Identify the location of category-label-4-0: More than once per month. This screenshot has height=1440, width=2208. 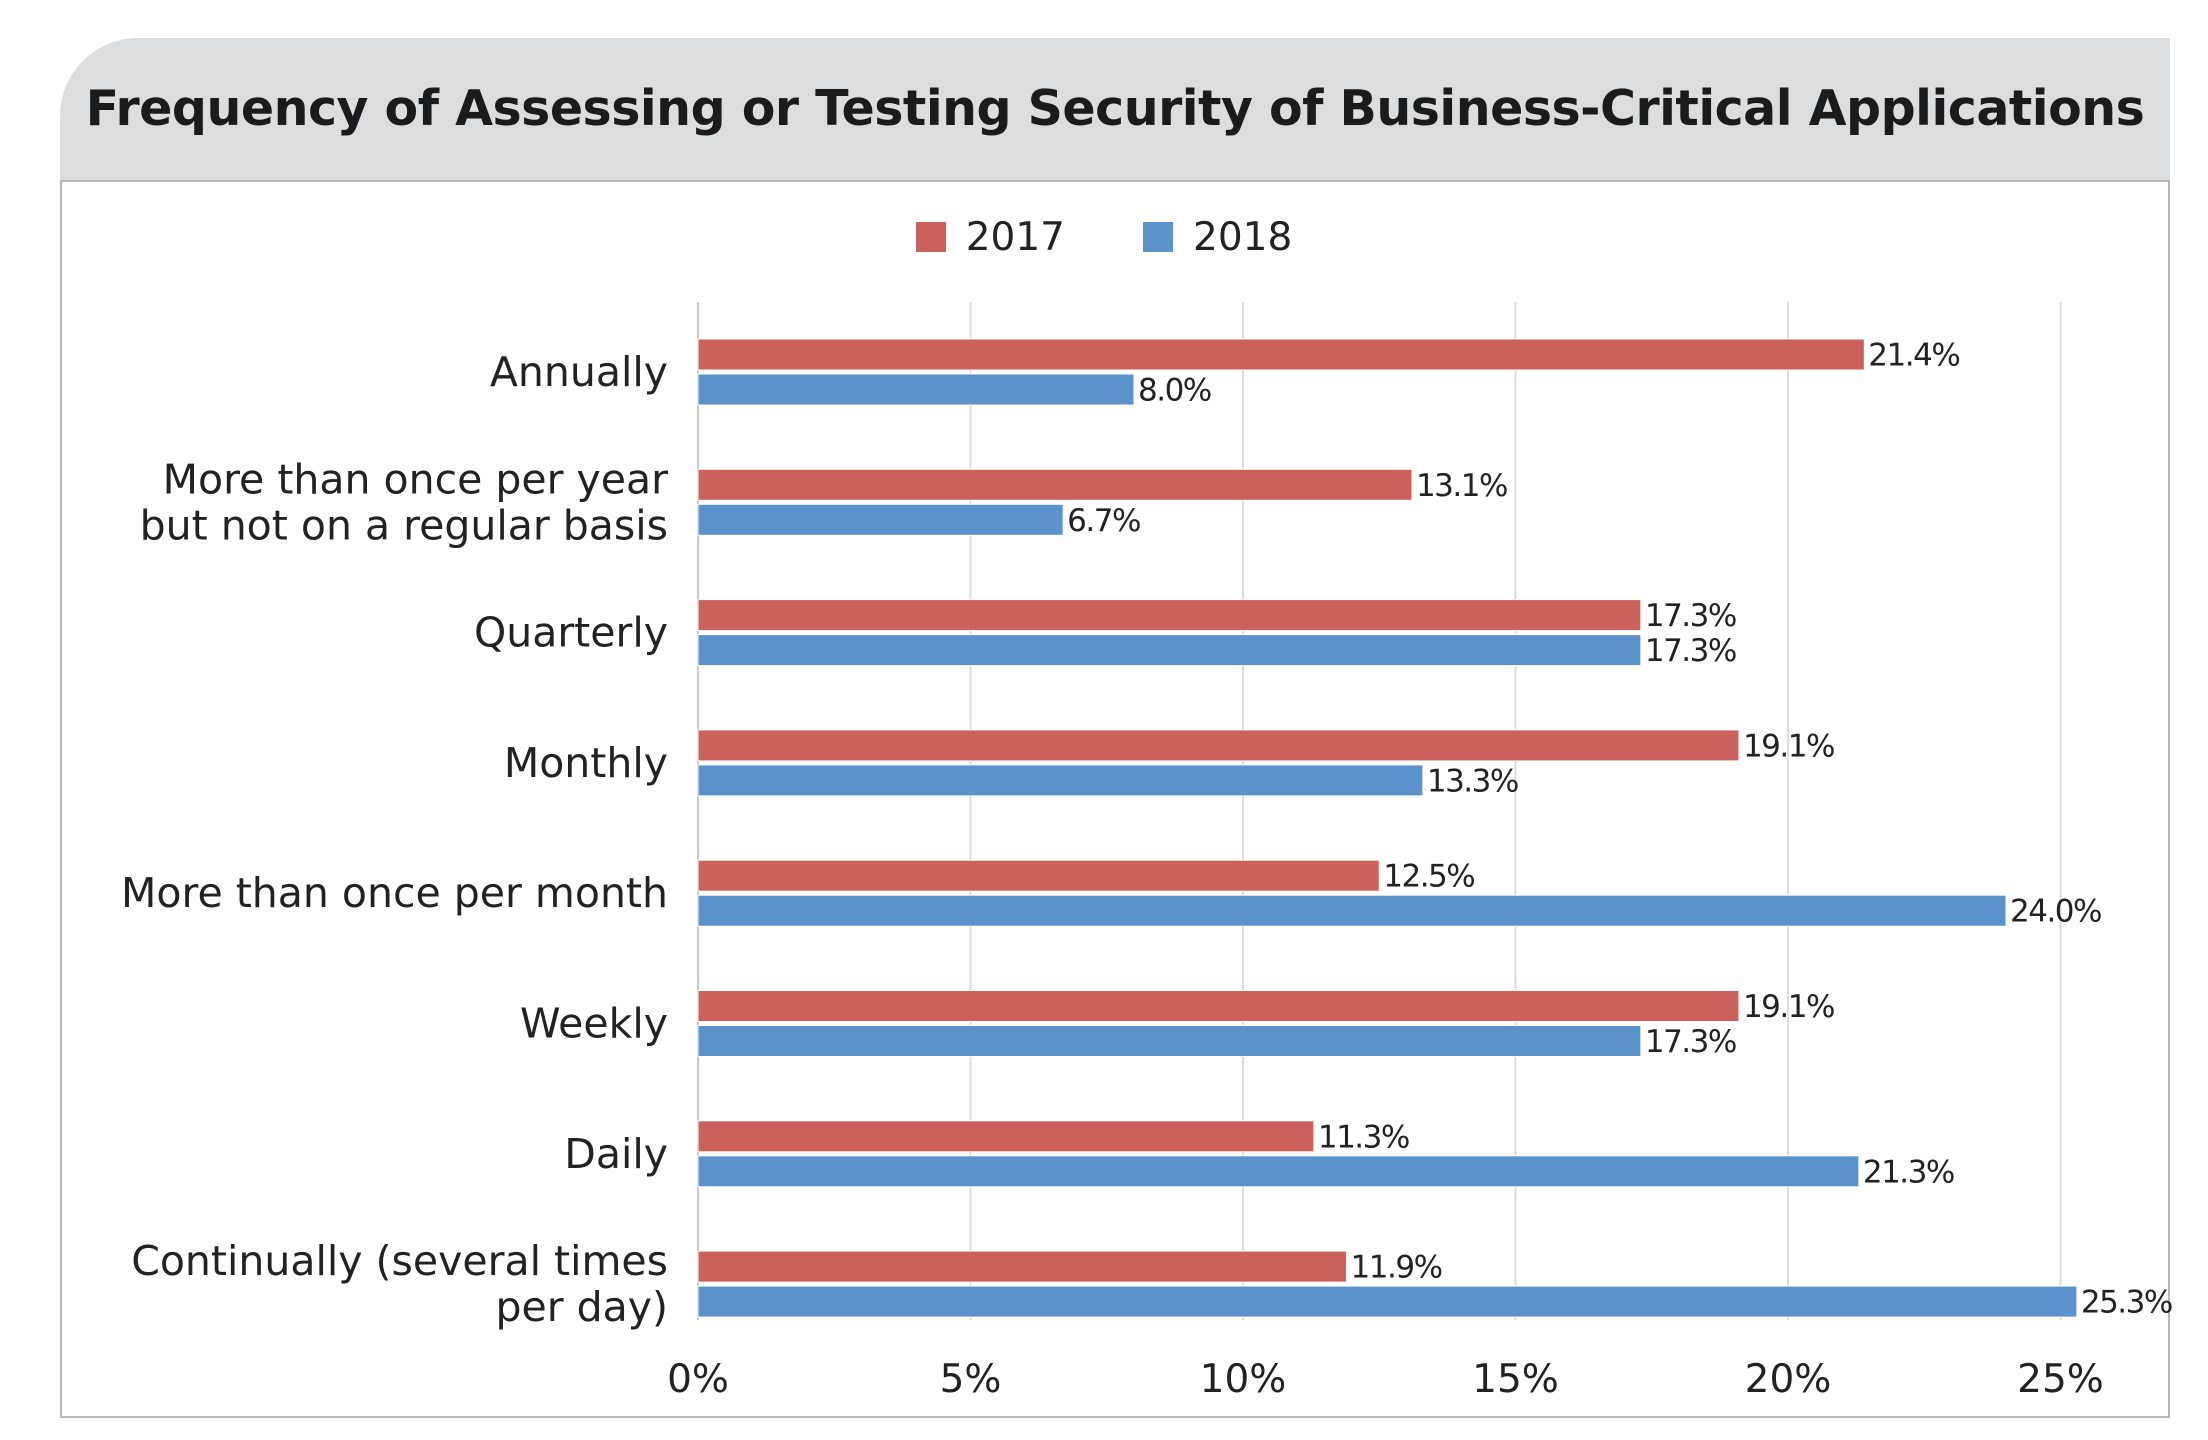
(394, 893).